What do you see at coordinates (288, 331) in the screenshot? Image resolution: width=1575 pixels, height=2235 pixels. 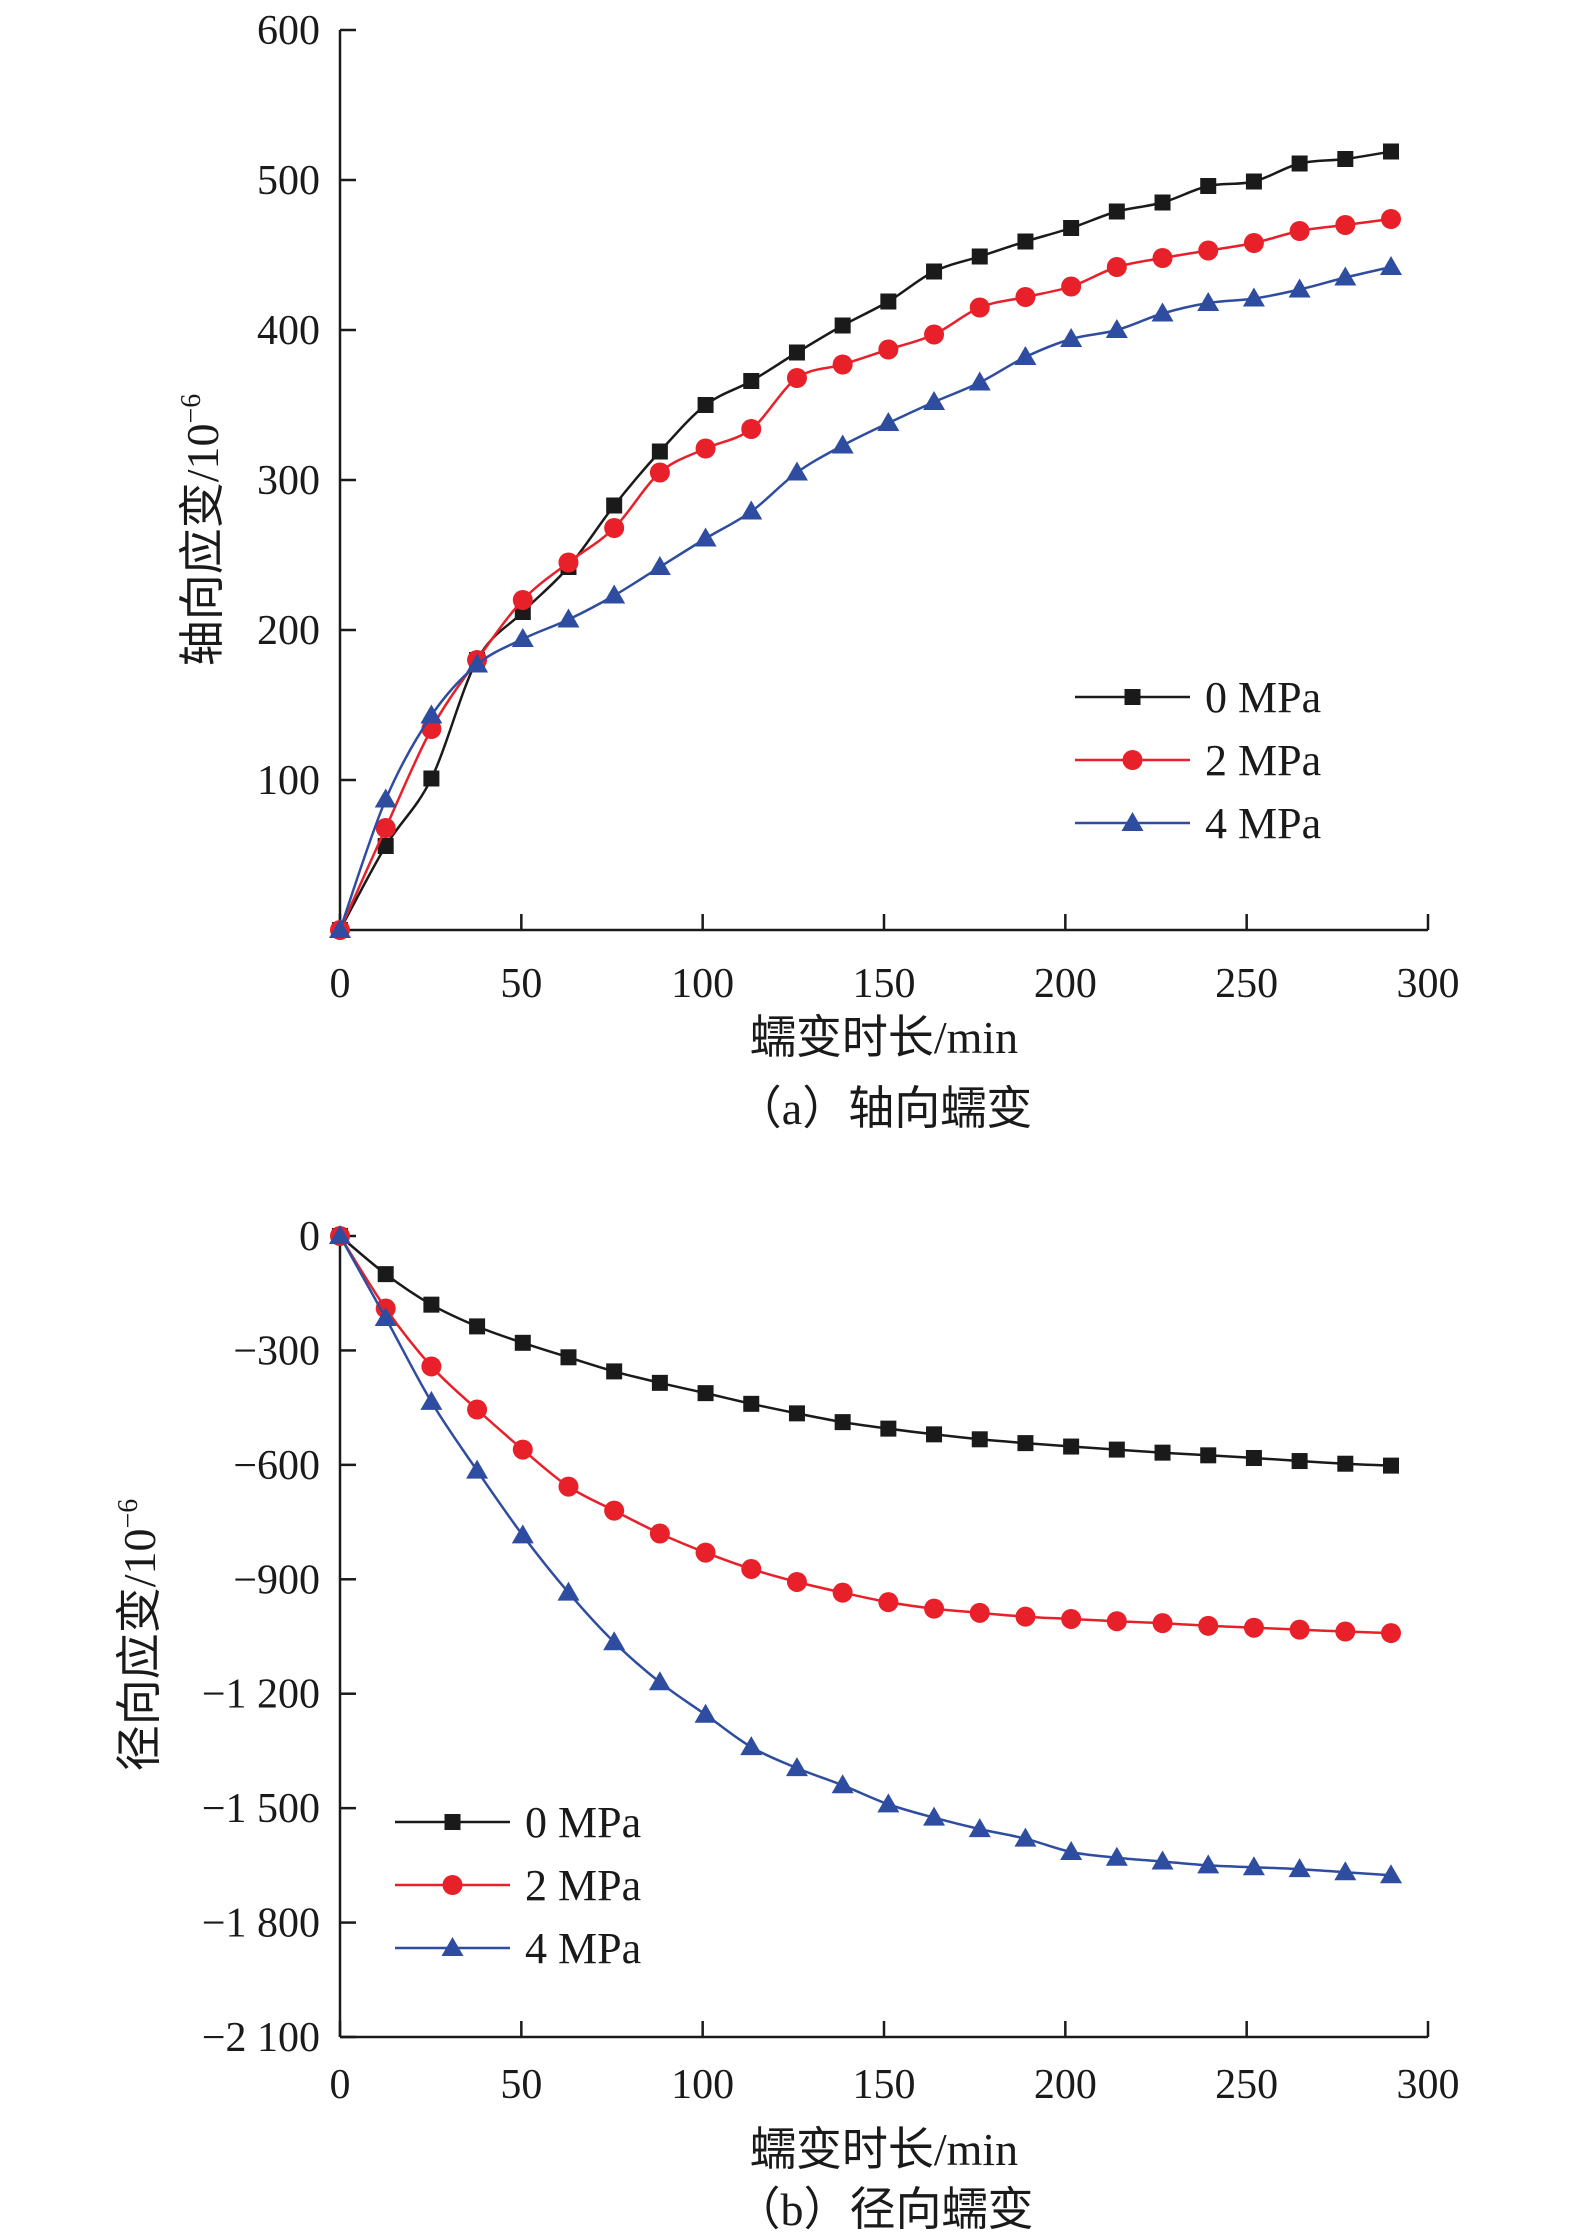 I see `panel-a-y-tick-label: 400` at bounding box center [288, 331].